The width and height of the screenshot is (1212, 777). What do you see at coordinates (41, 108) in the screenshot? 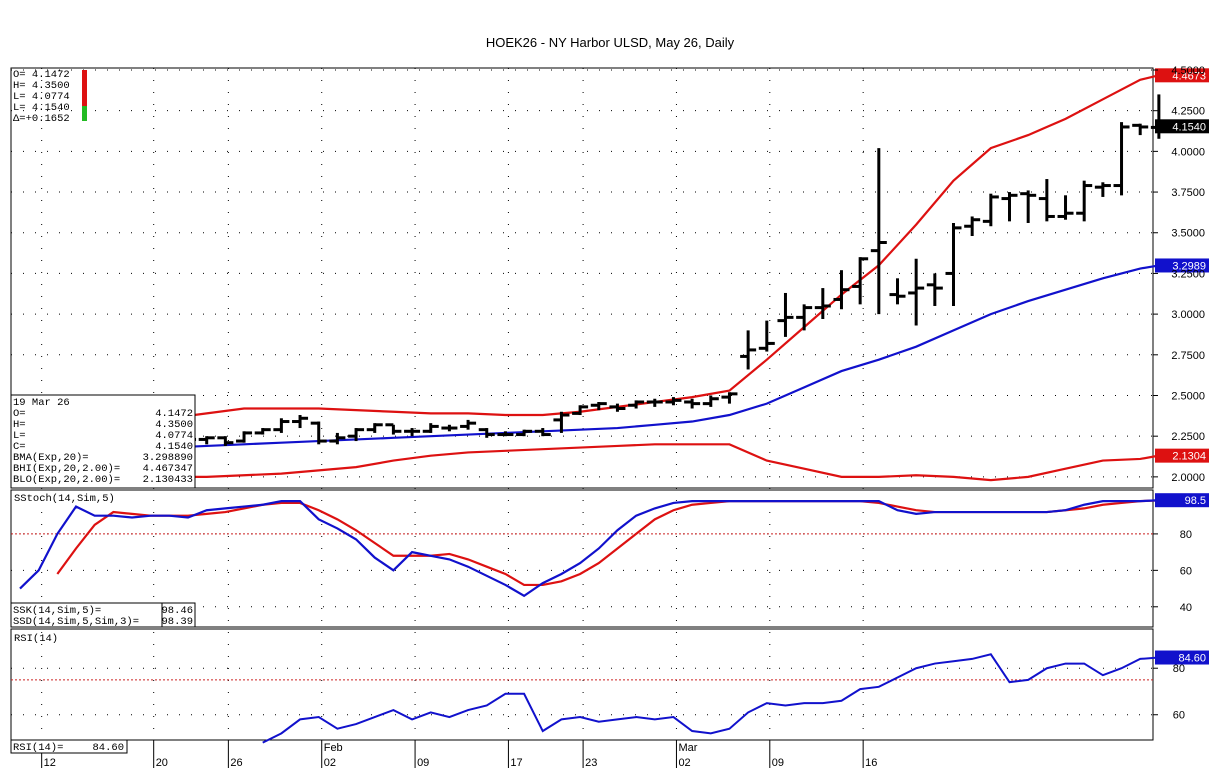
I see `ohlc-line-last: L= 4.1540` at bounding box center [41, 108].